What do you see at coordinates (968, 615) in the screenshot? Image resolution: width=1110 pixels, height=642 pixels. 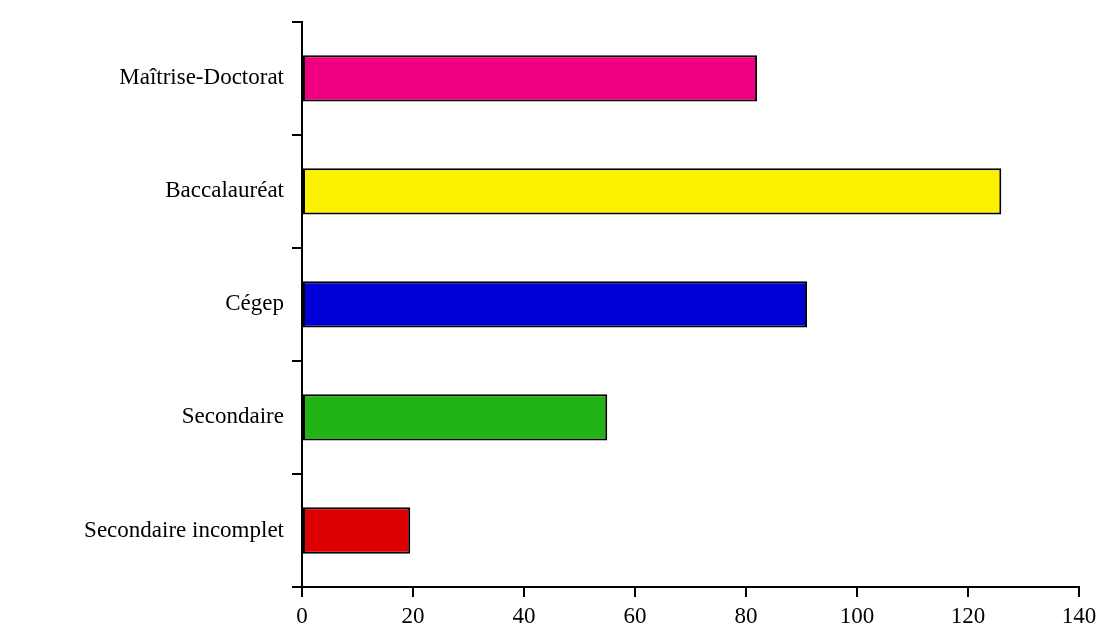 I see `x-tick-label: 120` at bounding box center [968, 615].